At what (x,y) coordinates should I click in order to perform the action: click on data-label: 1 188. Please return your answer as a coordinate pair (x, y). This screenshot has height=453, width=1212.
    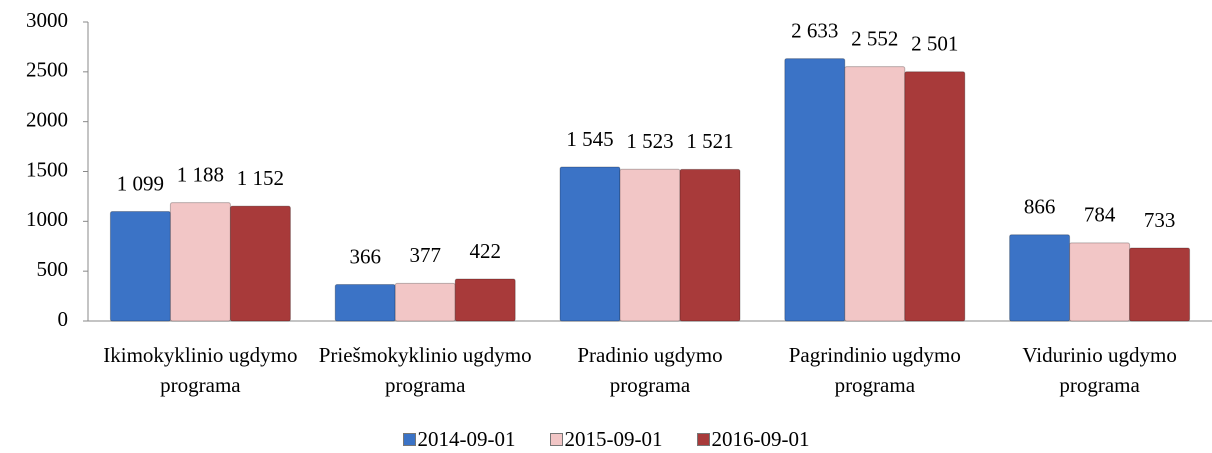
    Looking at the image, I should click on (200, 174).